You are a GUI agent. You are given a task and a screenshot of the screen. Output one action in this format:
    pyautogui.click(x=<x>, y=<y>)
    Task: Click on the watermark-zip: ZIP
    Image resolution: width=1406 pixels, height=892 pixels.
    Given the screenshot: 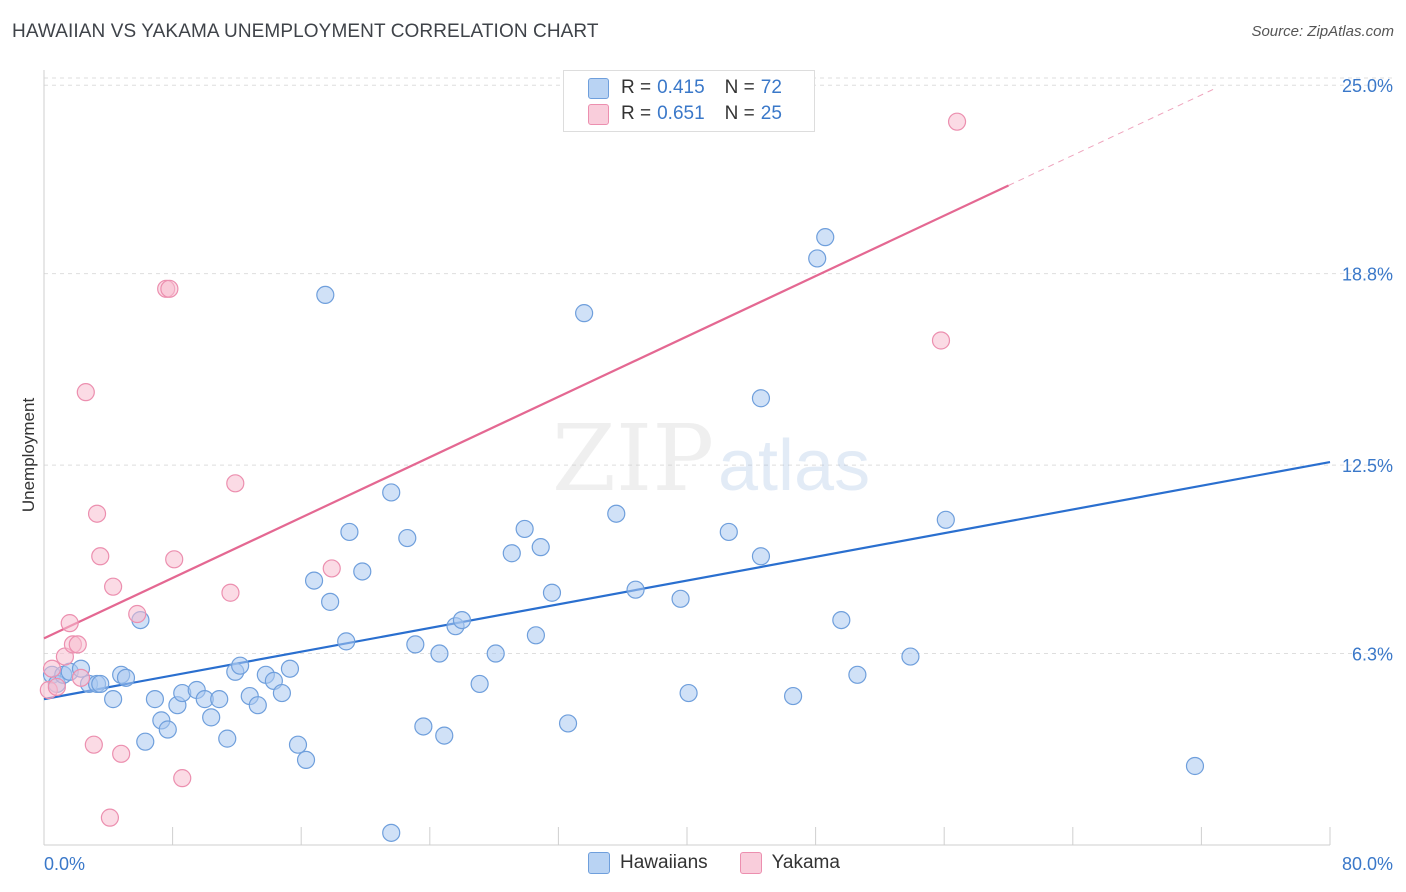 What is the action you would take?
    pyautogui.click(x=633, y=458)
    